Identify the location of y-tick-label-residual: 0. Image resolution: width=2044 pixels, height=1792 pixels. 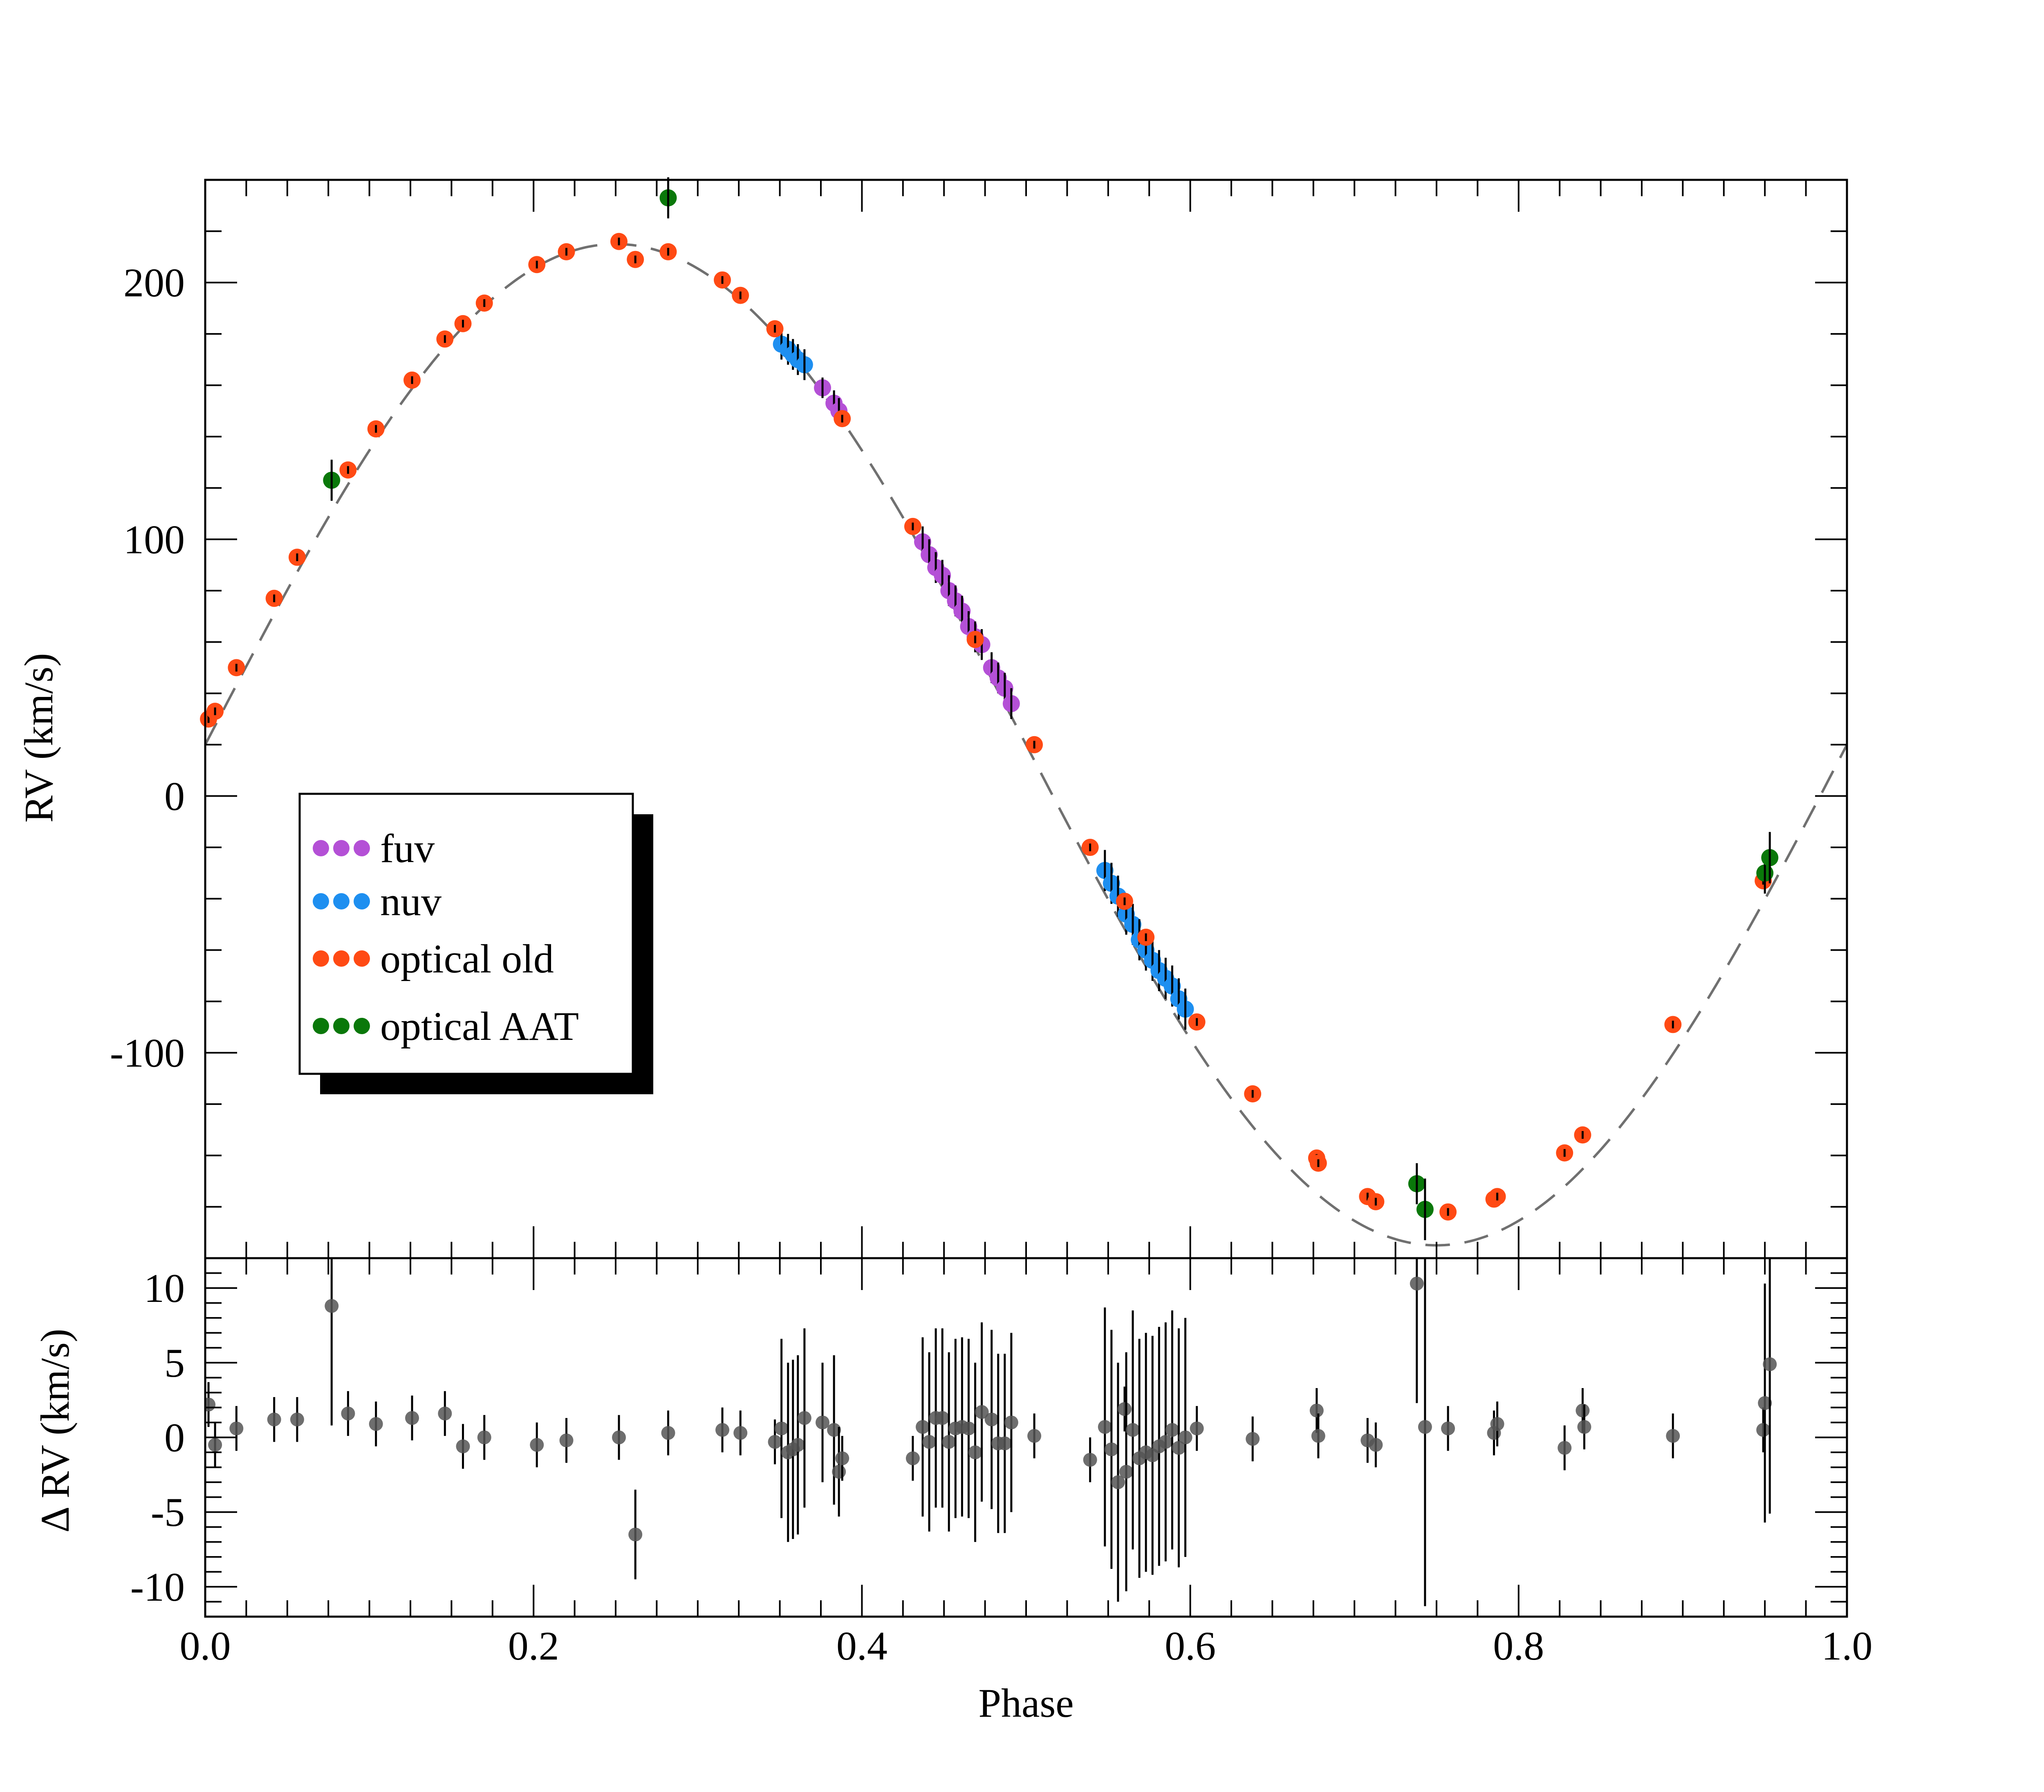
(175, 1437).